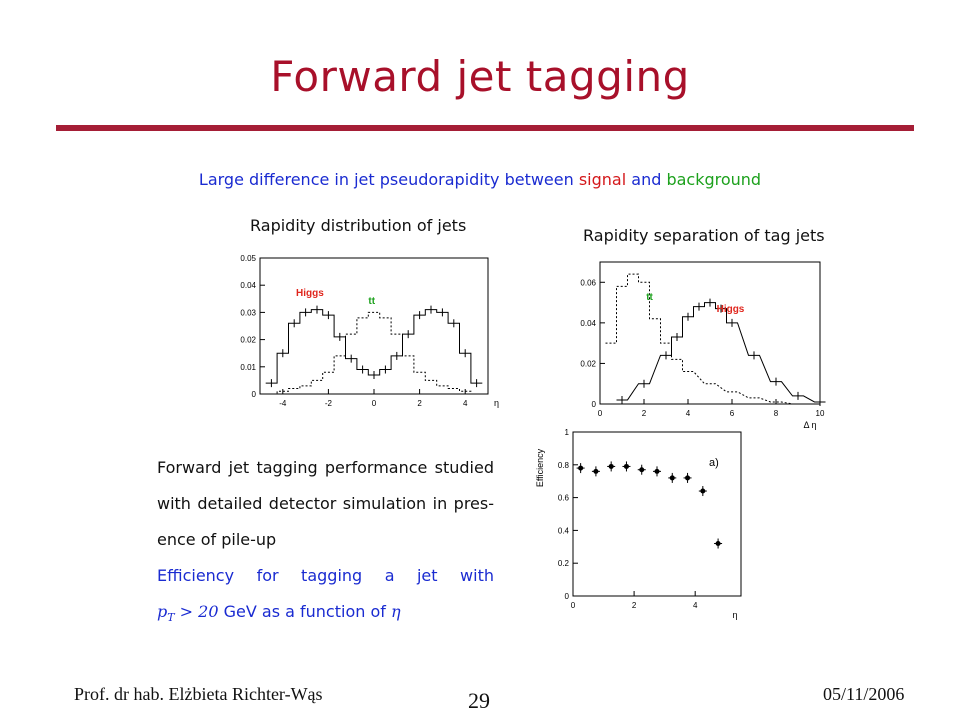 This screenshot has height=720, width=960. What do you see at coordinates (540, 467) in the screenshot?
I see `efficiency-y-axis-label: Efficiency` at bounding box center [540, 467].